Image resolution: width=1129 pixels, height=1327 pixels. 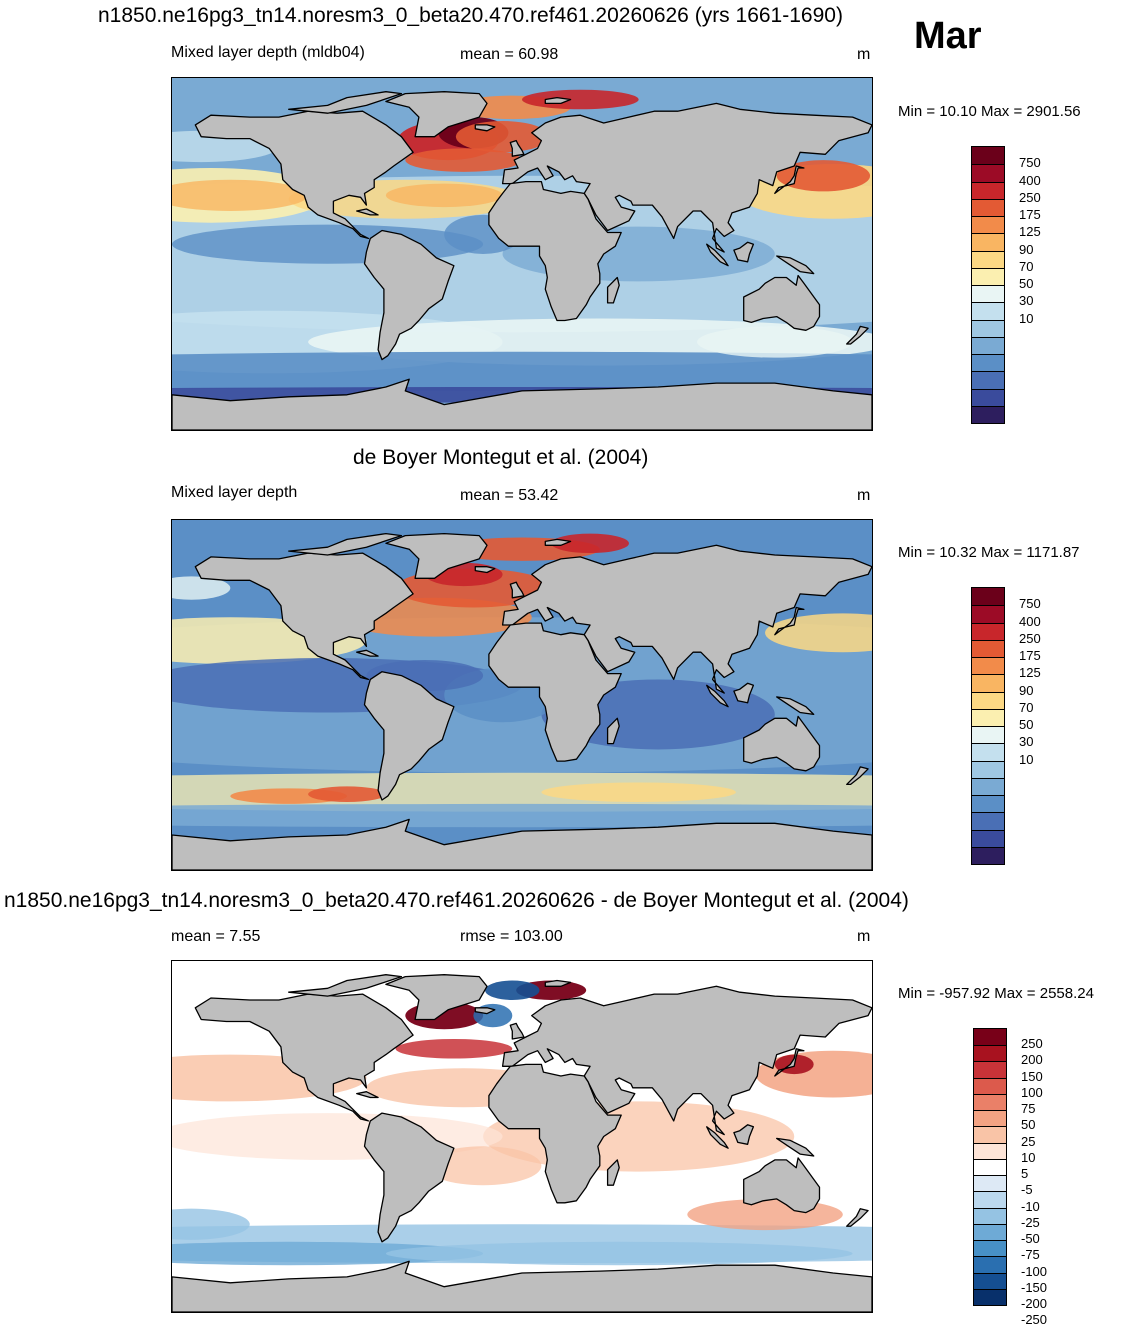 I want to click on colorbar-tick-label: -25, so click(x=1030, y=1222).